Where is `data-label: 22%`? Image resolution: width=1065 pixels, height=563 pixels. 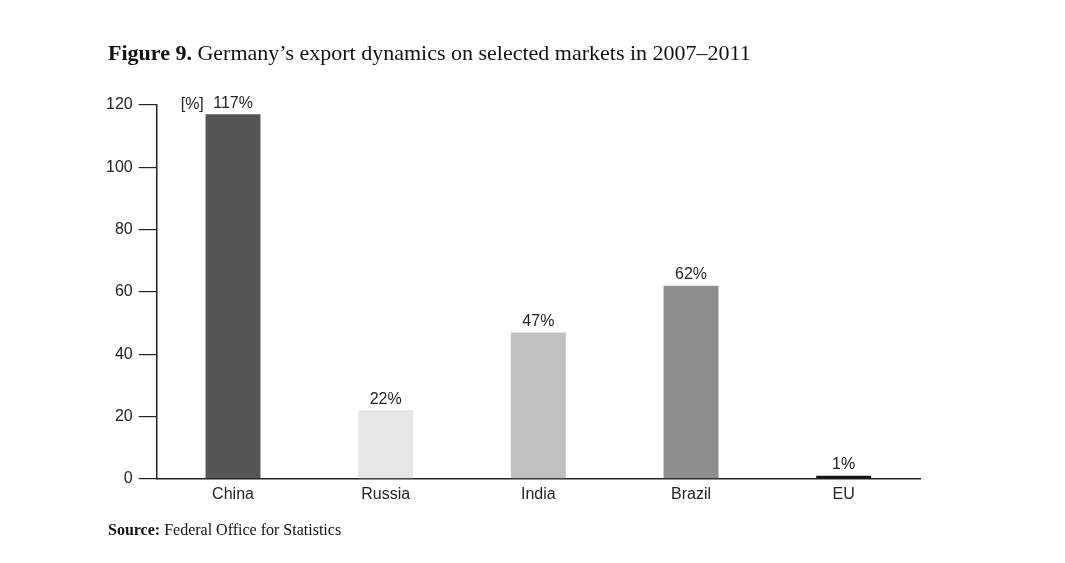
data-label: 22% is located at coordinates (385, 398).